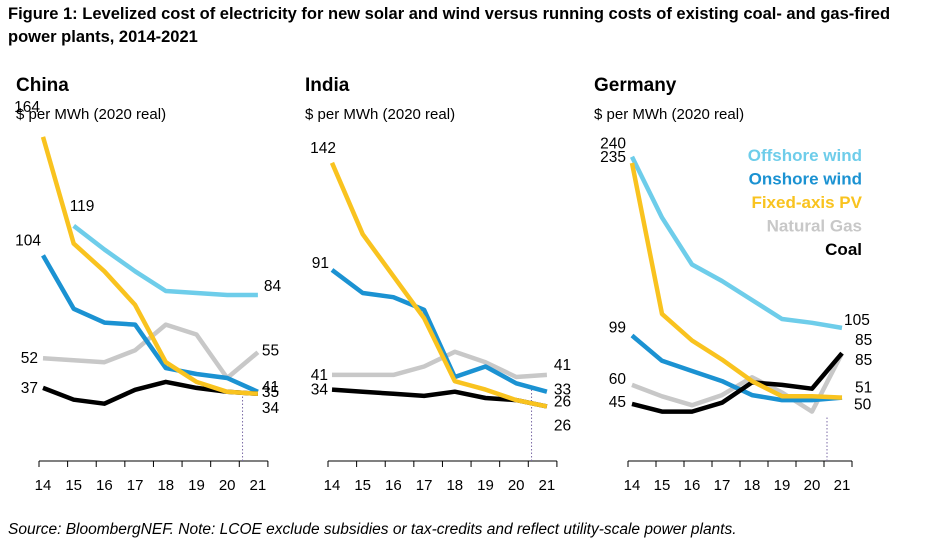 The height and width of the screenshot is (549, 938). Describe the element at coordinates (485, 485) in the screenshot. I see `panel-2-tick-label: 19` at that location.